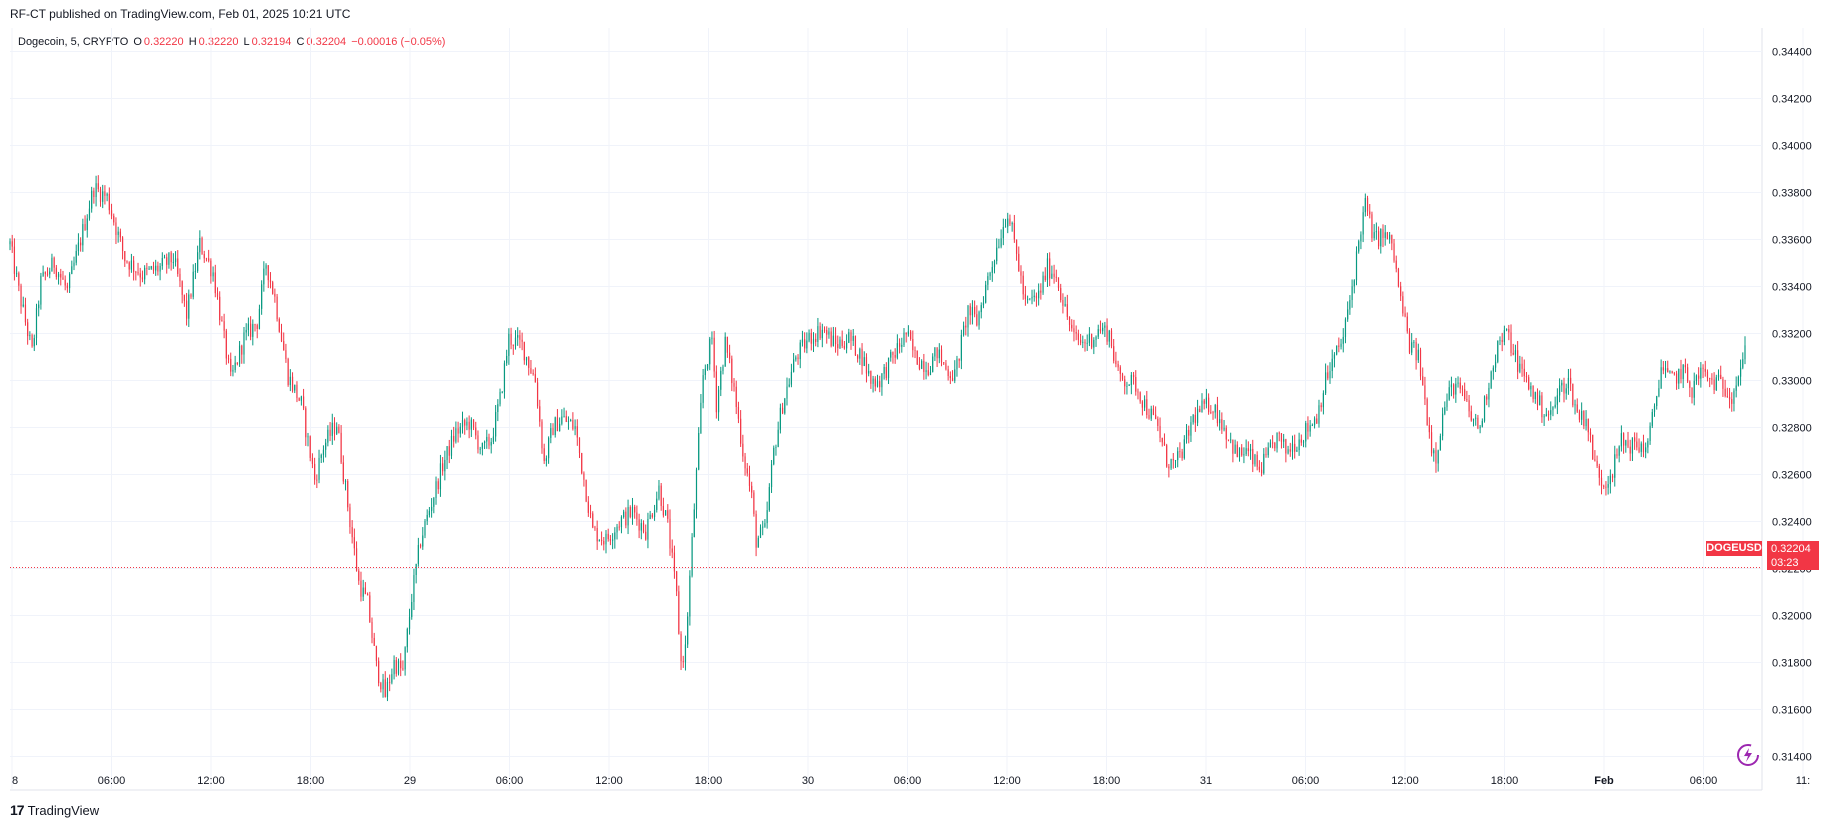  I want to click on y-tick-label: 0.31600, so click(1792, 711).